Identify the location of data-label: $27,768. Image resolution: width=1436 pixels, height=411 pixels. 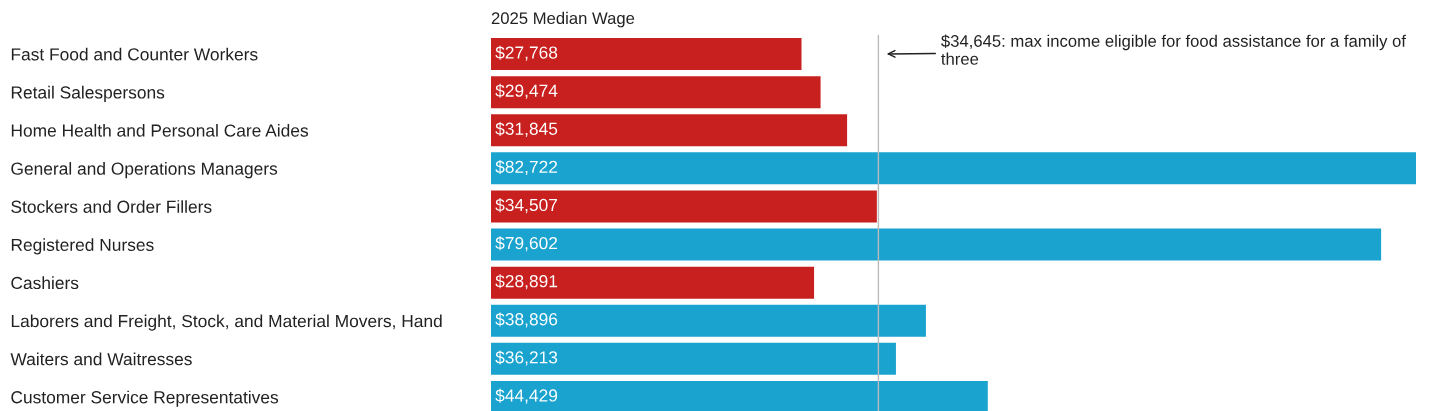
(526, 53).